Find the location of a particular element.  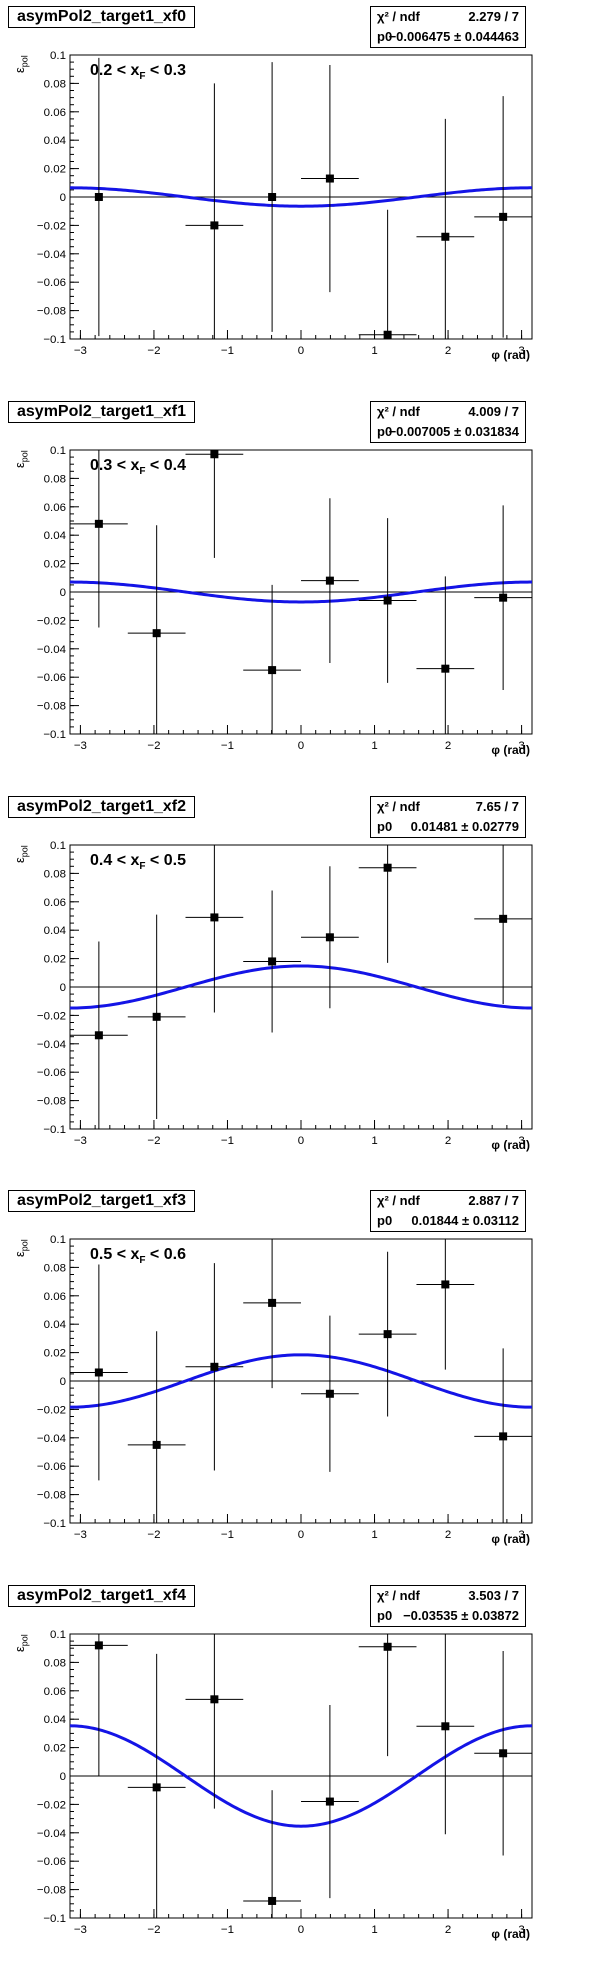

fit-stats-box: χ² / ndf 4.009 / 7 p0 −0.007005 ± 0.031834 is located at coordinates (448, 421).